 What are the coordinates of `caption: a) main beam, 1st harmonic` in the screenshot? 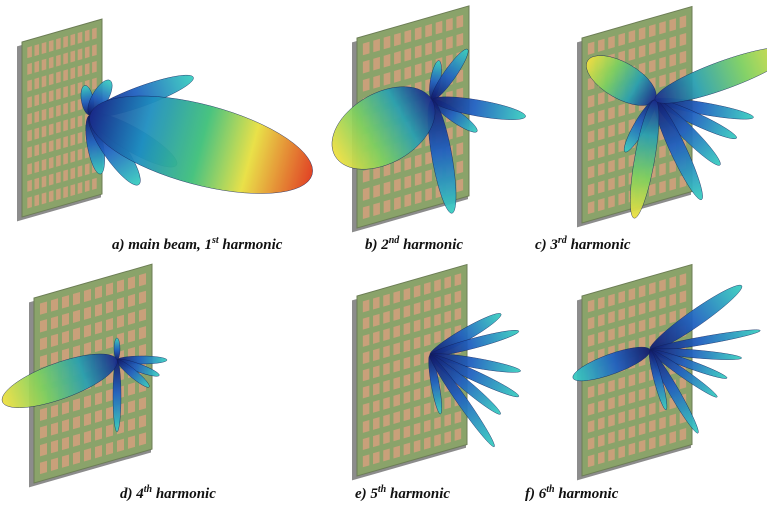 It's located at (197, 244).